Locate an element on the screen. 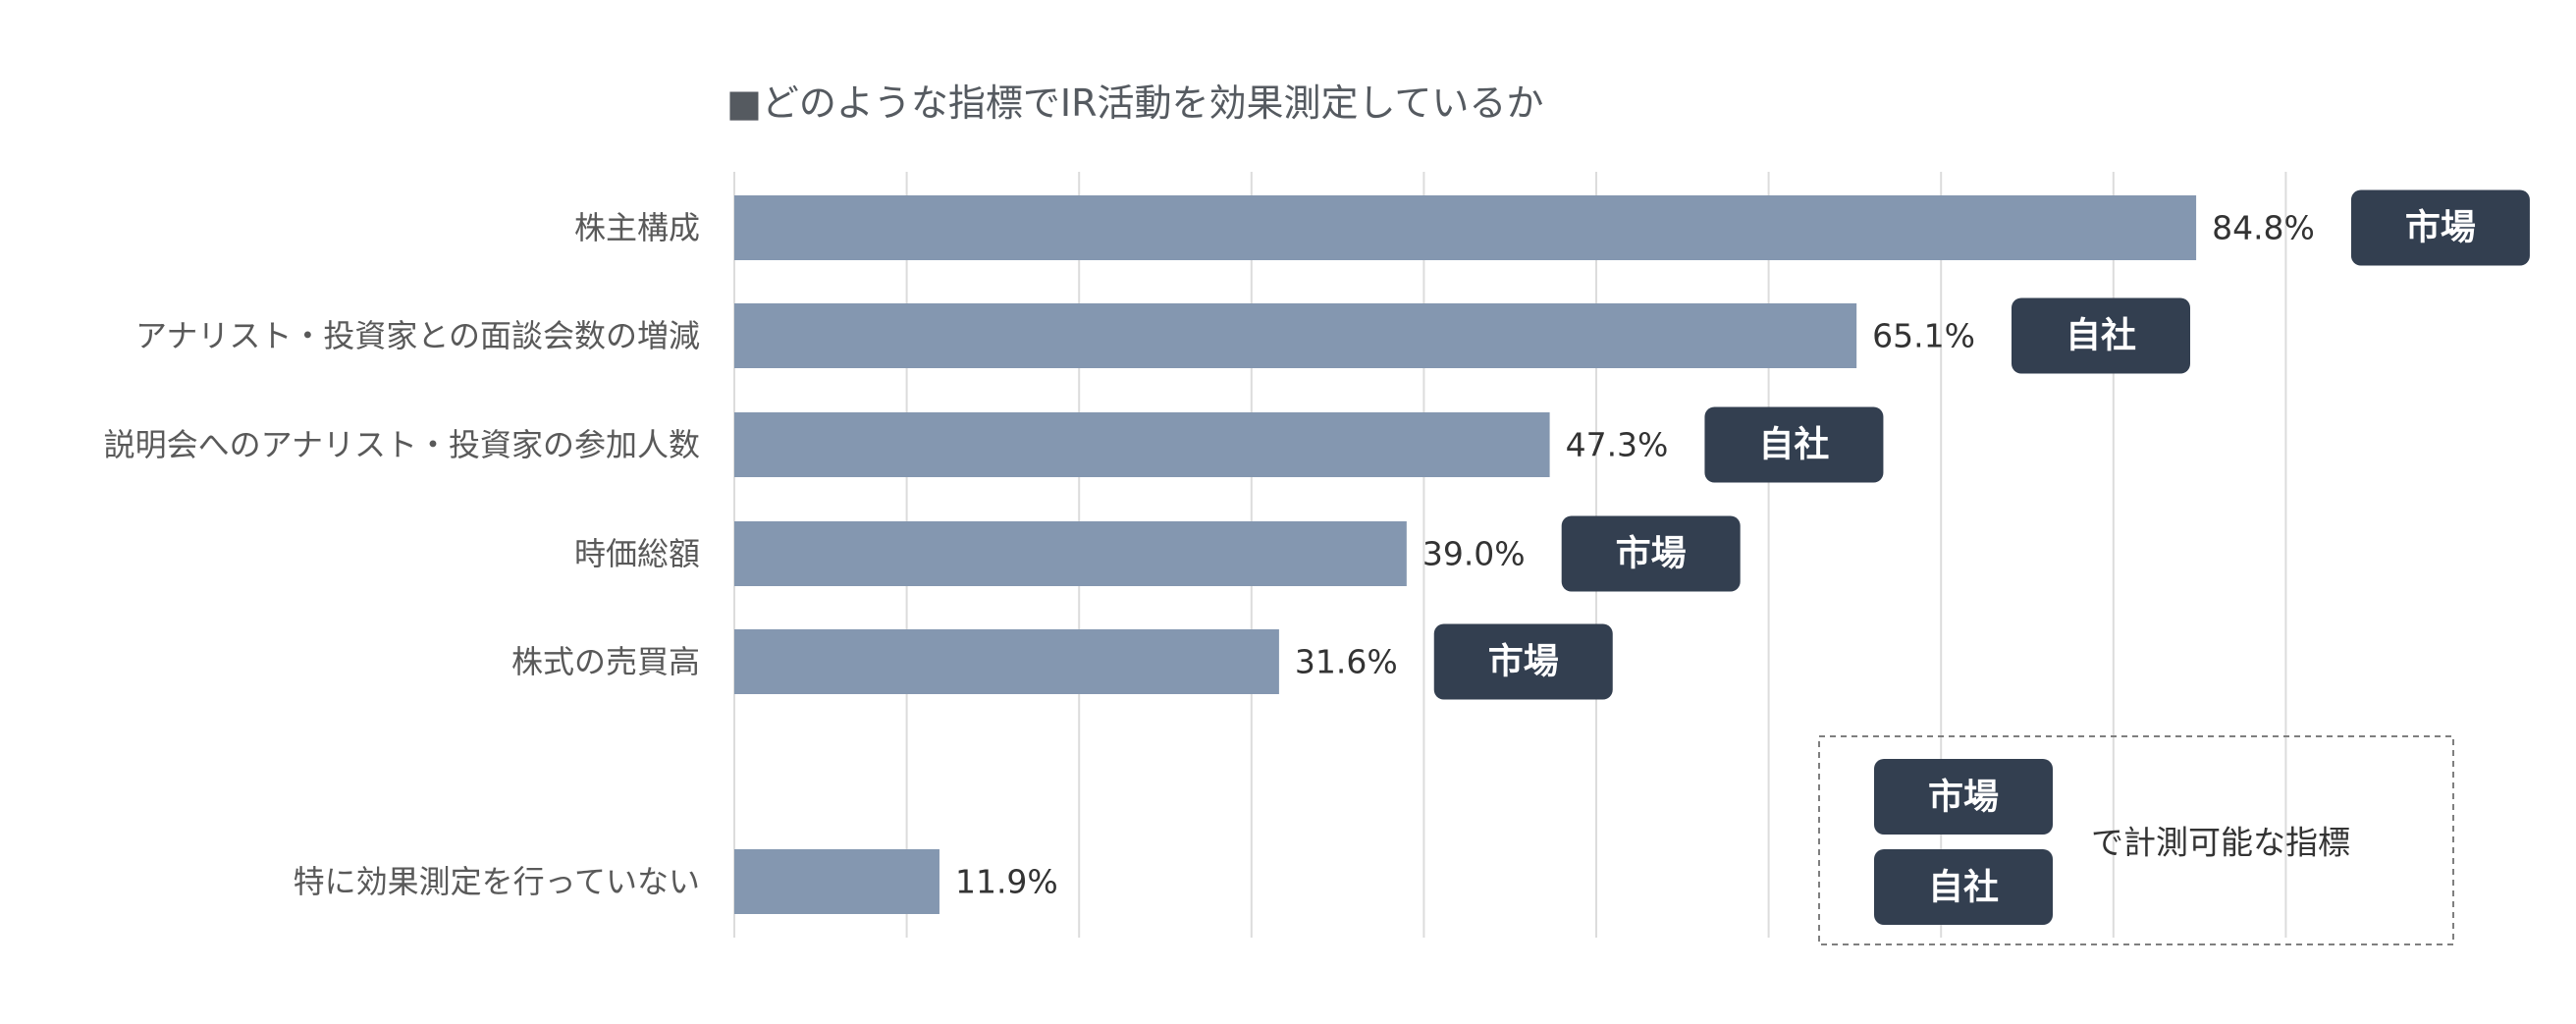 This screenshot has width=2576, height=1024. value-label: 11.9% is located at coordinates (1006, 882).